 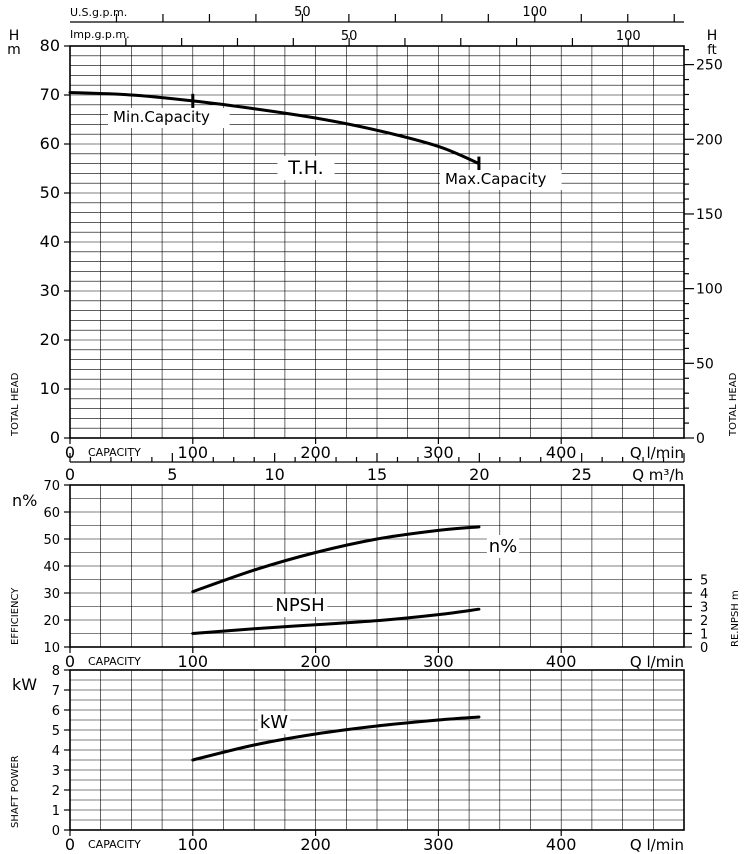 I want to click on efficiency-series-label-bg, so click(x=503, y=546).